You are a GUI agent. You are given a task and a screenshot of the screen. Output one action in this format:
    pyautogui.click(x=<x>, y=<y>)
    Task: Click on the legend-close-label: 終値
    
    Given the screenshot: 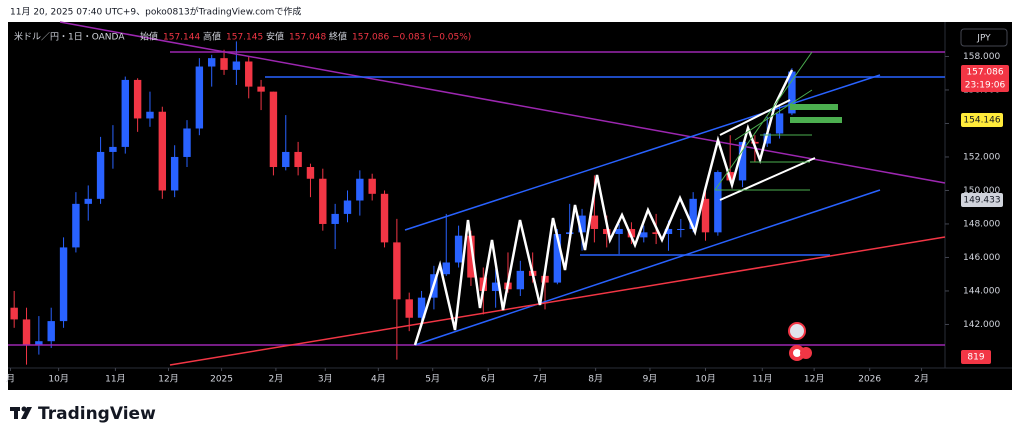 What is the action you would take?
    pyautogui.click(x=338, y=37)
    